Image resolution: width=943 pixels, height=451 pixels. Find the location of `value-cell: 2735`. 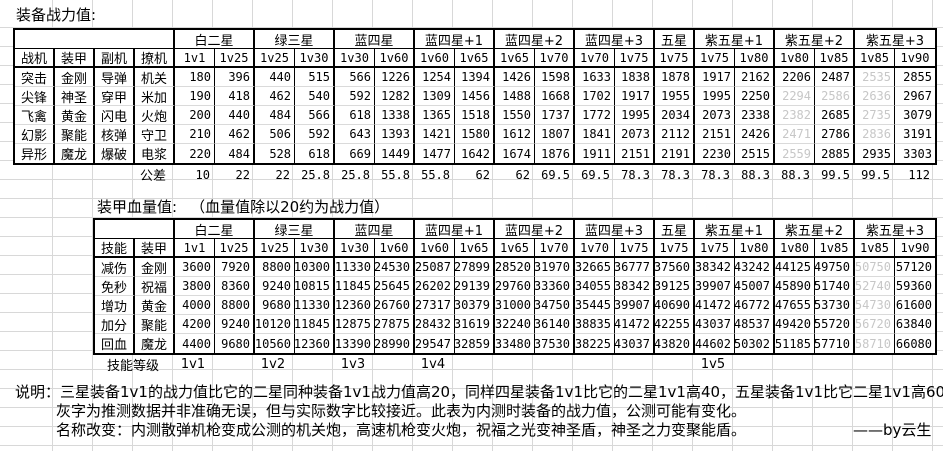

value-cell: 2735 is located at coordinates (875, 115).